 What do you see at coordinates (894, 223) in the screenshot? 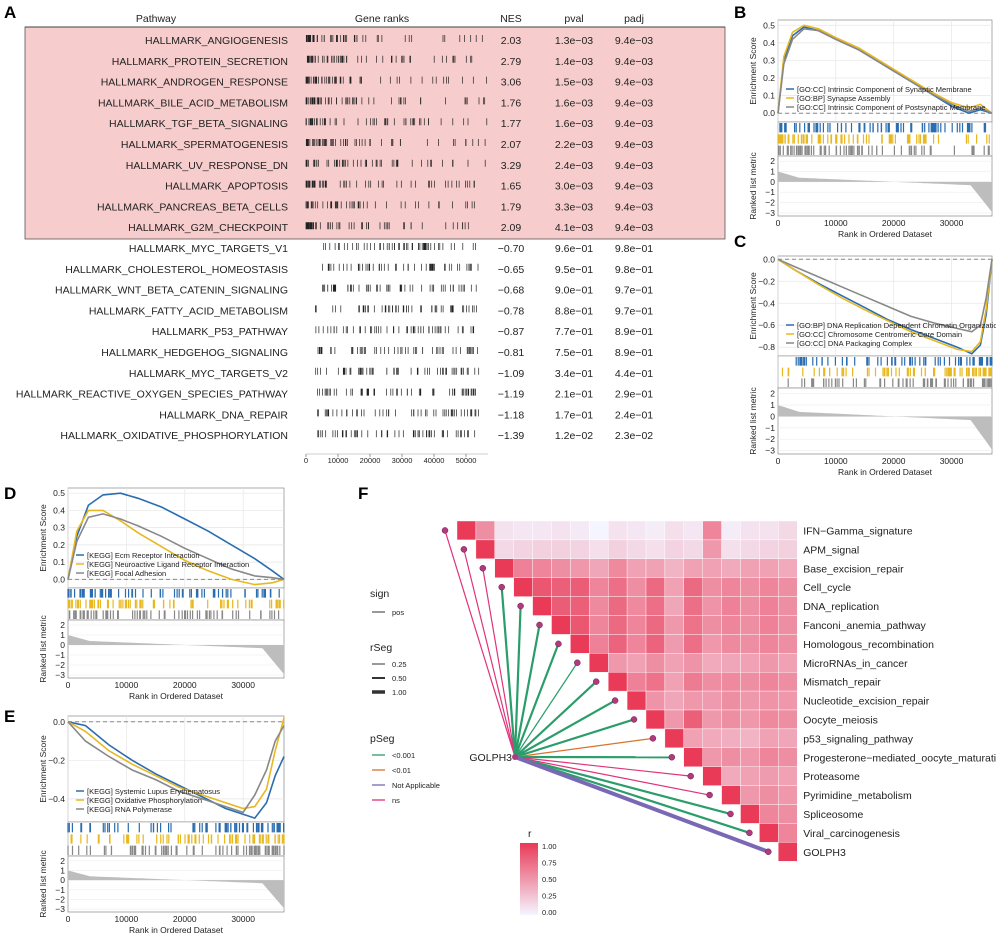
I see `x-tick-label: 20000` at bounding box center [894, 223].